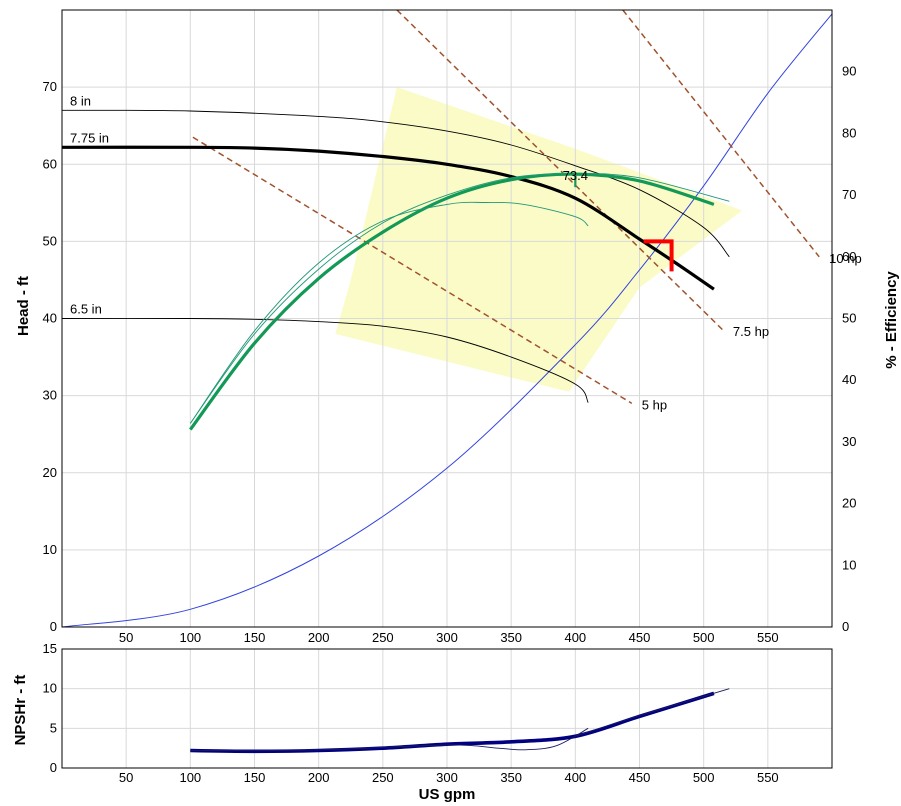  Describe the element at coordinates (849, 194) in the screenshot. I see `efficiency-tick-label: 70` at that location.